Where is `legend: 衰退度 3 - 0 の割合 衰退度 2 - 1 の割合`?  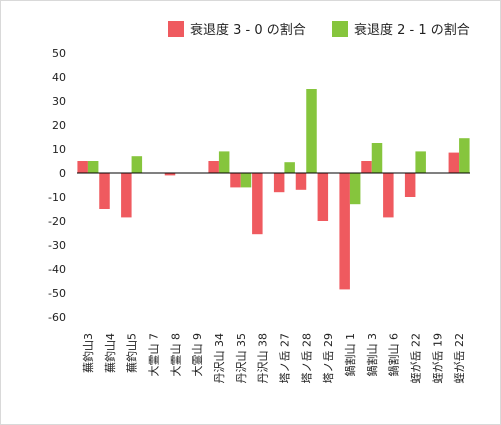
legend: 衰退度 3 - 0 の割合 衰退度 2 - 1 の割合 is located at coordinates (319, 29).